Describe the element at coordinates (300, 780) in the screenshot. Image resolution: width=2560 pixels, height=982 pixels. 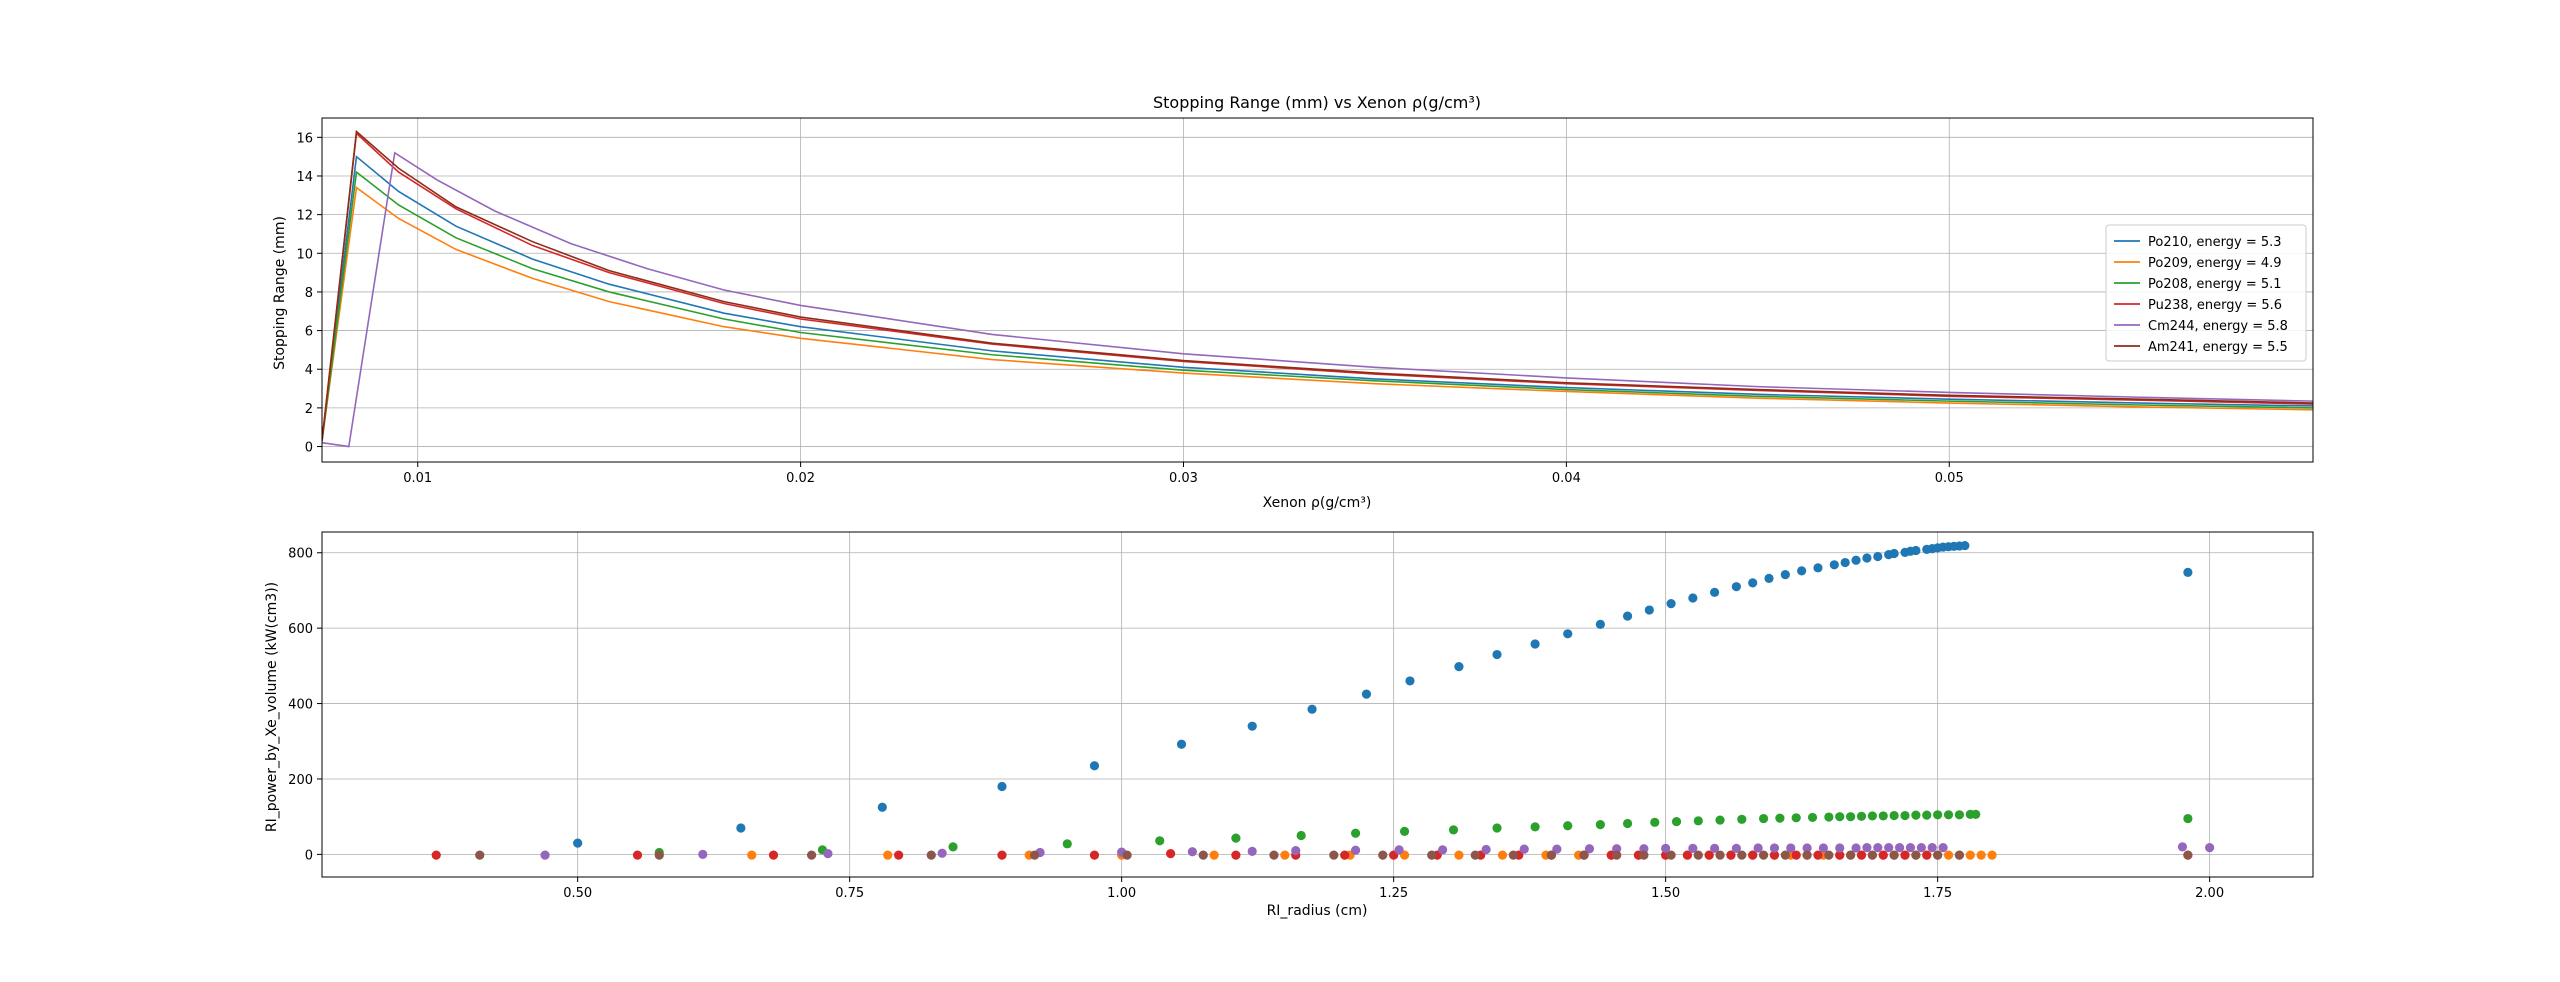
I see `y-tick-label: 200` at that location.